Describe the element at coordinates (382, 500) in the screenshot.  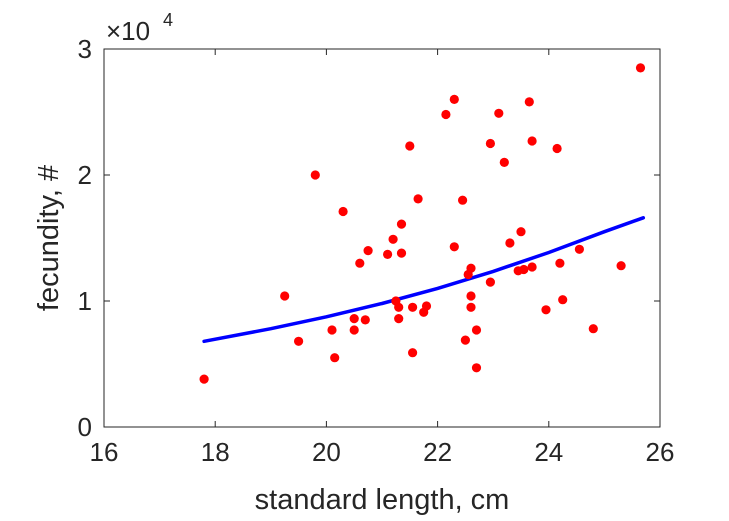
I see `x-axis-label: standard length, cm` at that location.